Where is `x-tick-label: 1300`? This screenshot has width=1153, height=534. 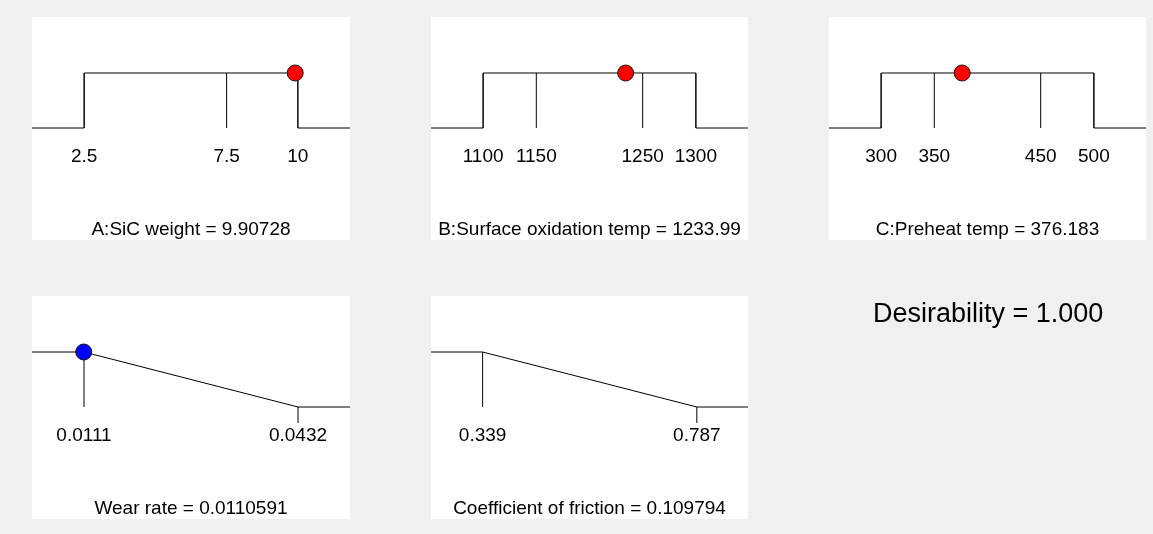
x-tick-label: 1300 is located at coordinates (696, 155).